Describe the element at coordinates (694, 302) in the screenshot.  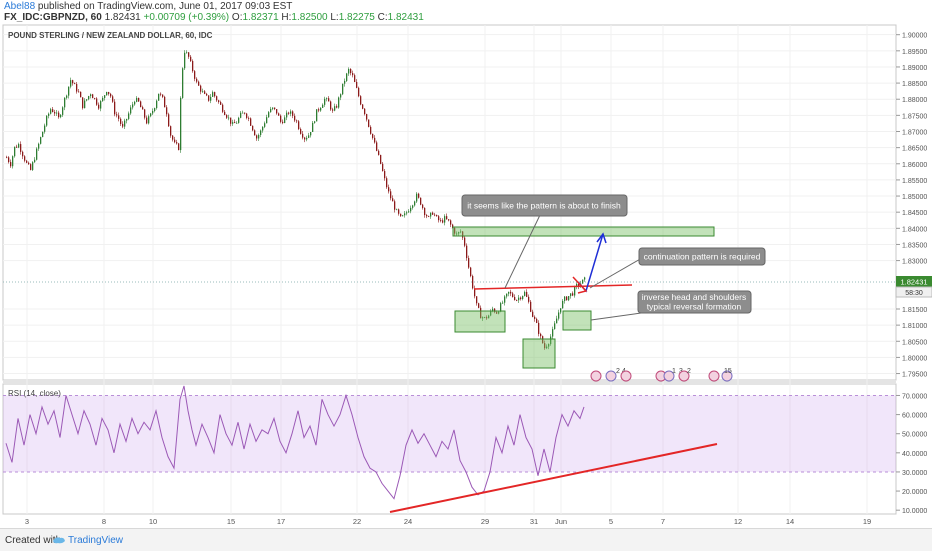
I see `callout-ihs` at that location.